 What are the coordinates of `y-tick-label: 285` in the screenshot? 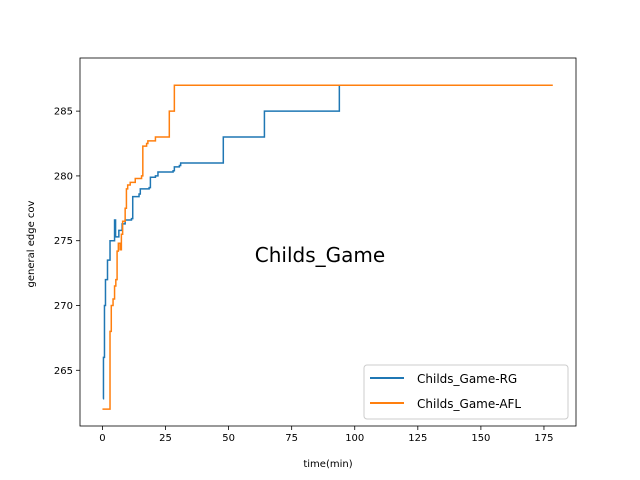 It's located at (63, 112).